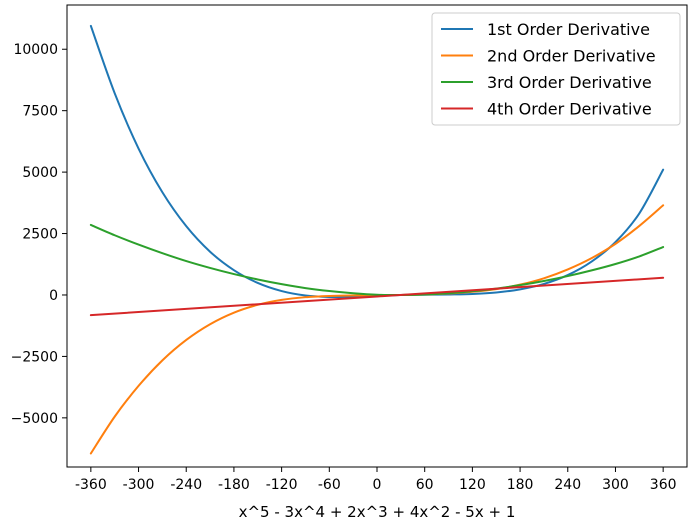 Image resolution: width=692 pixels, height=524 pixels. What do you see at coordinates (615, 485) in the screenshot?
I see `x-tick-label: 300` at bounding box center [615, 485].